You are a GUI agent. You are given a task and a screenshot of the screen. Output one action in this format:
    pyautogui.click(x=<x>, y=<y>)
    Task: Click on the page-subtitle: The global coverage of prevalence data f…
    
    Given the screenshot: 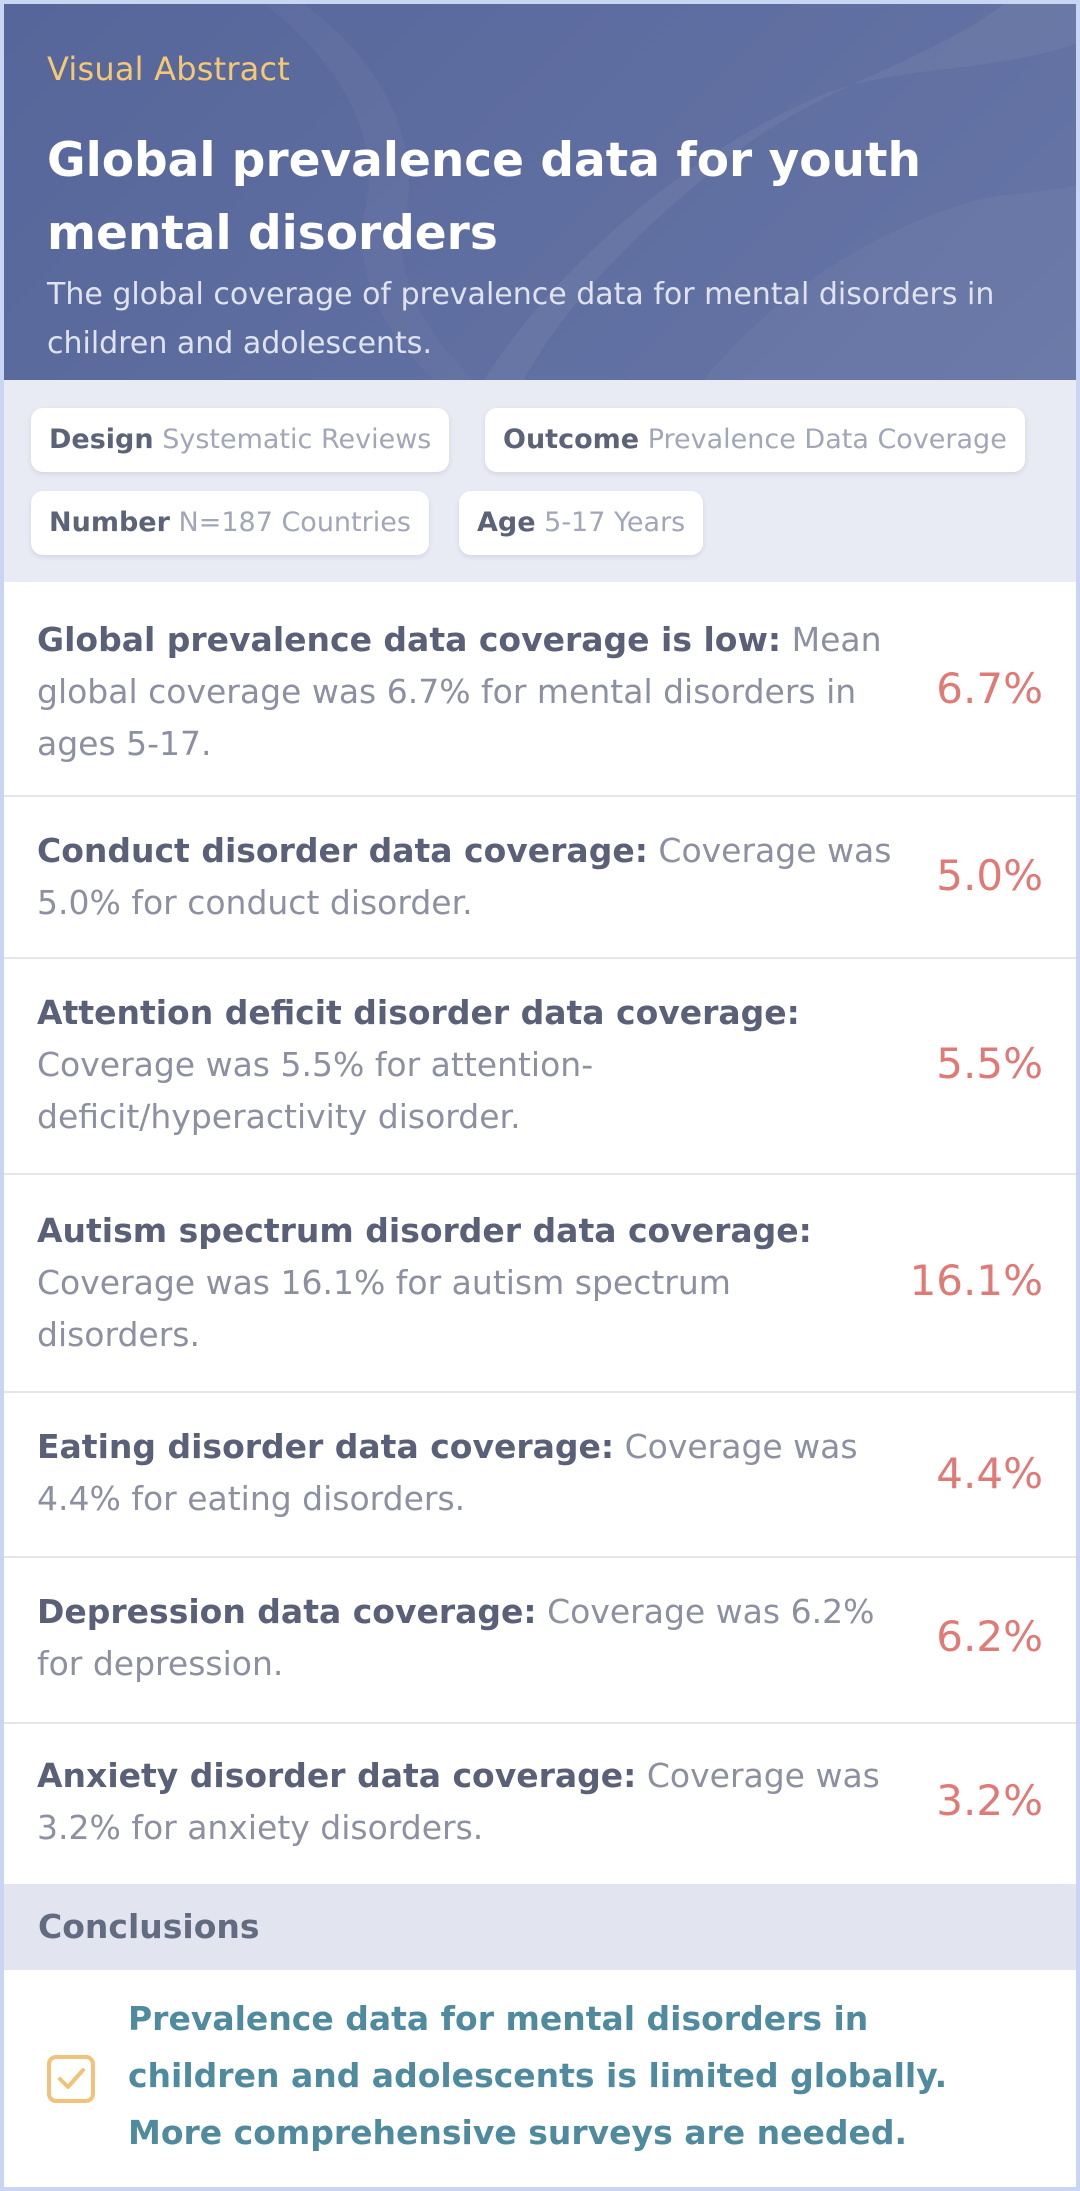 What is the action you would take?
    pyautogui.click(x=521, y=319)
    